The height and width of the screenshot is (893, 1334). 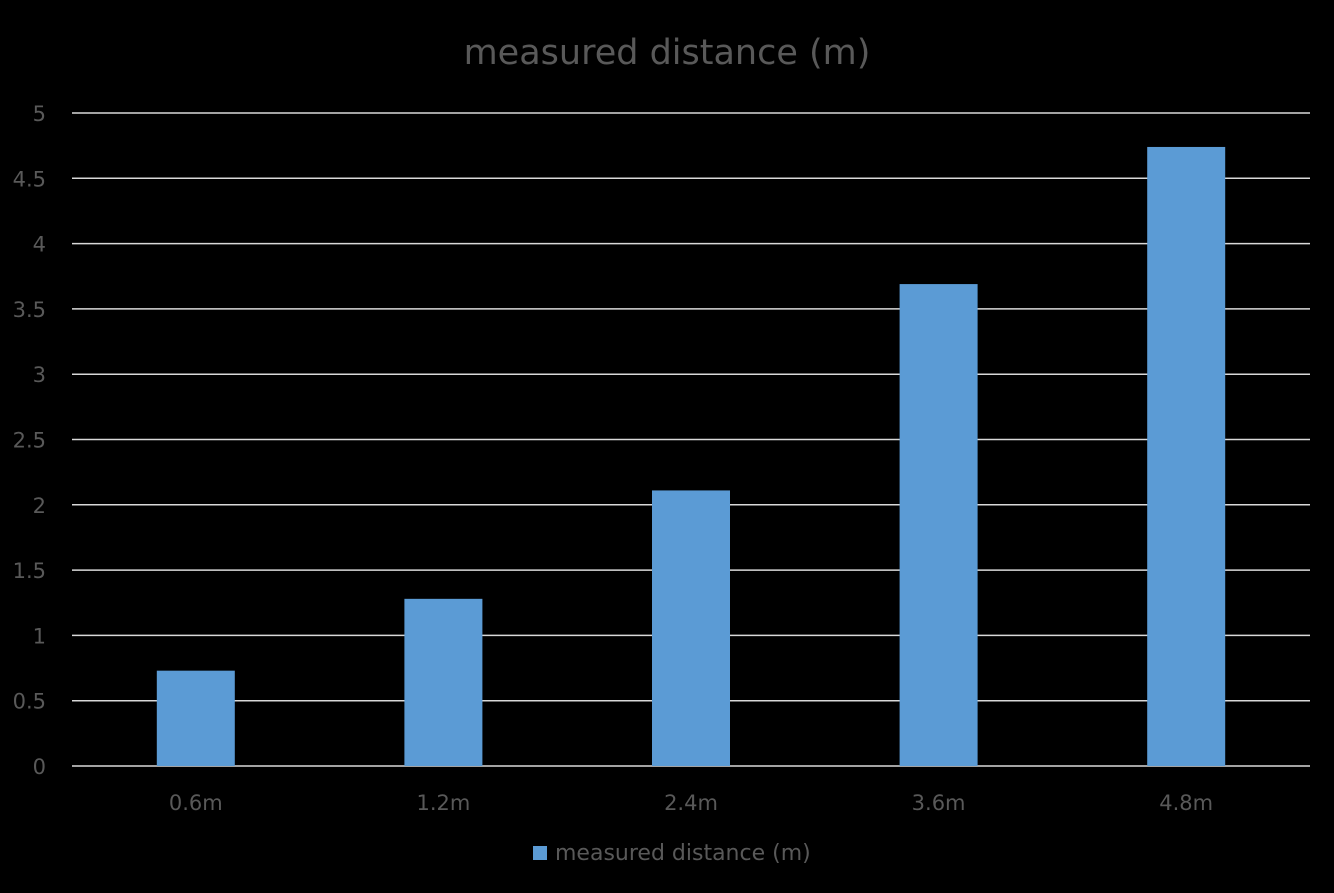 I want to click on x-tick-label: 2.4m, so click(x=691, y=803).